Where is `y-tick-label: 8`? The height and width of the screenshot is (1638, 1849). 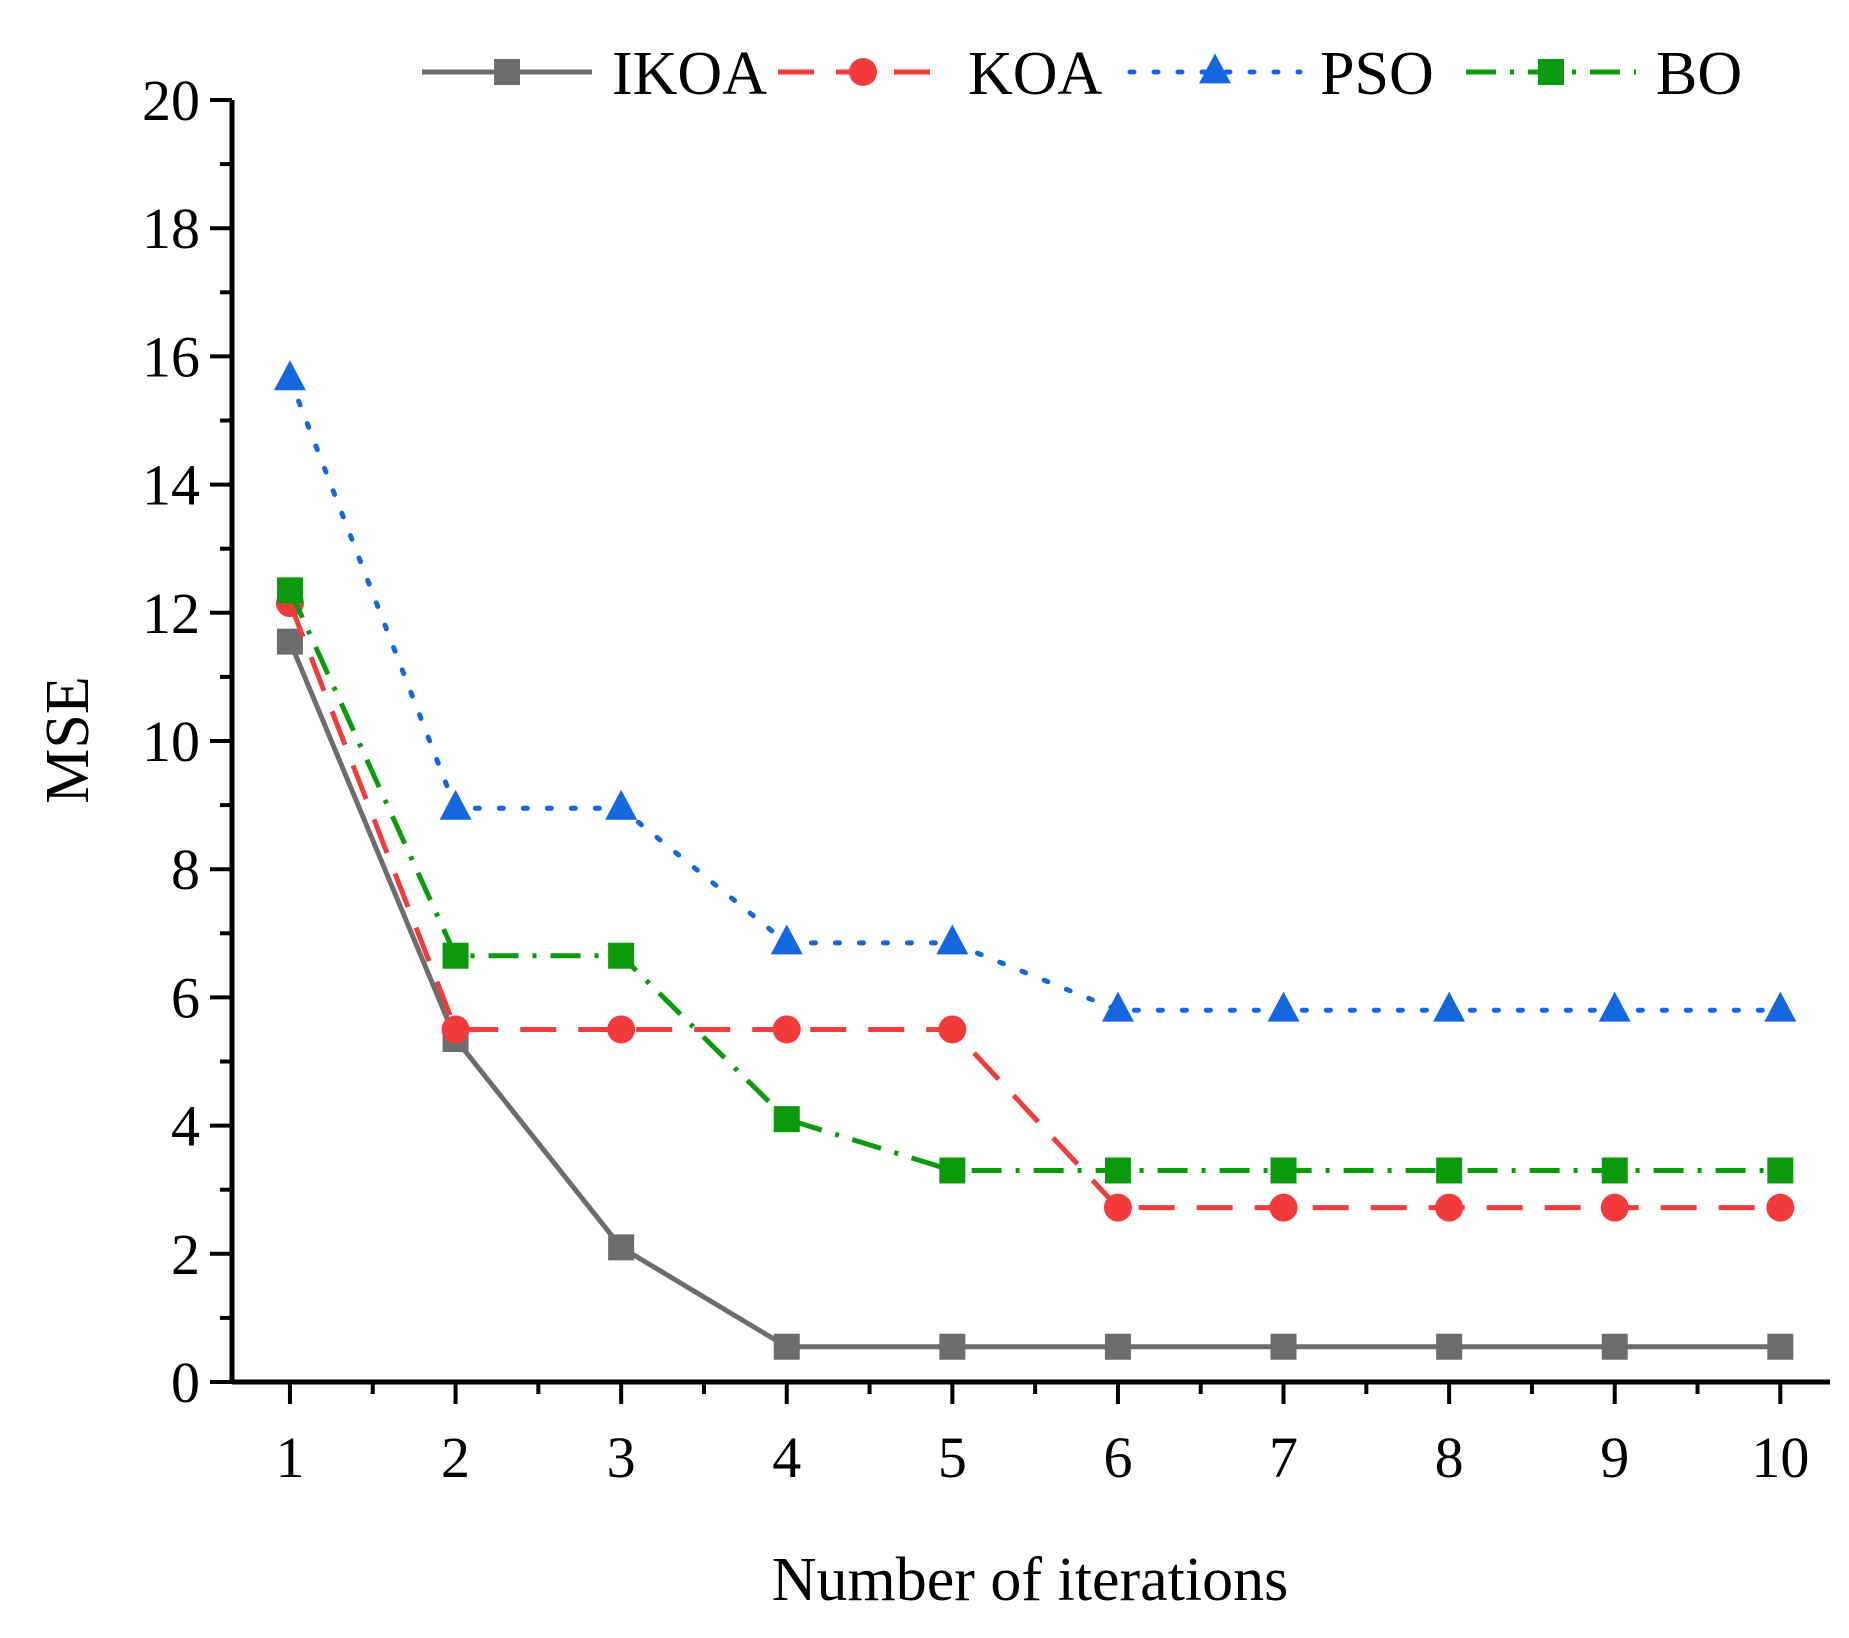 y-tick-label: 8 is located at coordinates (185, 869).